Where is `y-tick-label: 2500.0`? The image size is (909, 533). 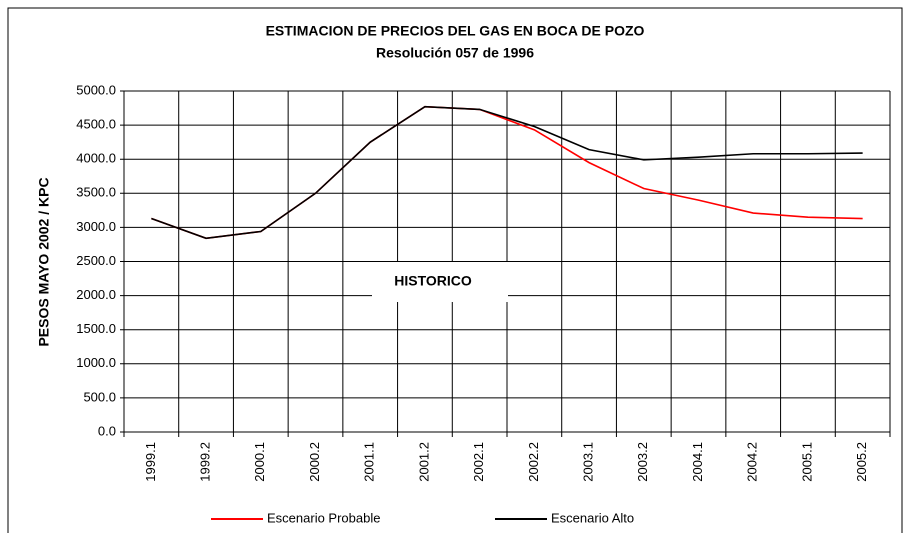 y-tick-label: 2500.0 is located at coordinates (96, 260).